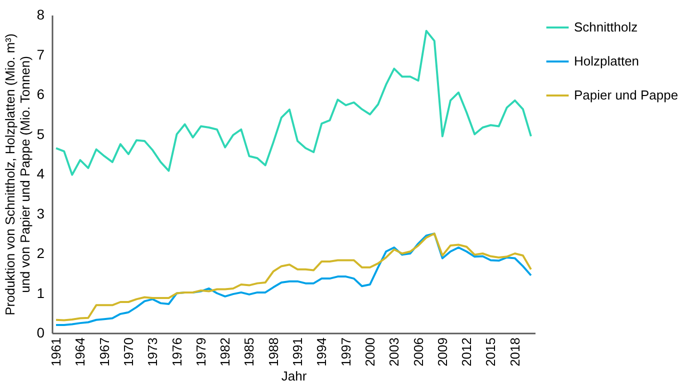  Describe the element at coordinates (607, 61) in the screenshot. I see `legend-label: Holzplatten` at that location.